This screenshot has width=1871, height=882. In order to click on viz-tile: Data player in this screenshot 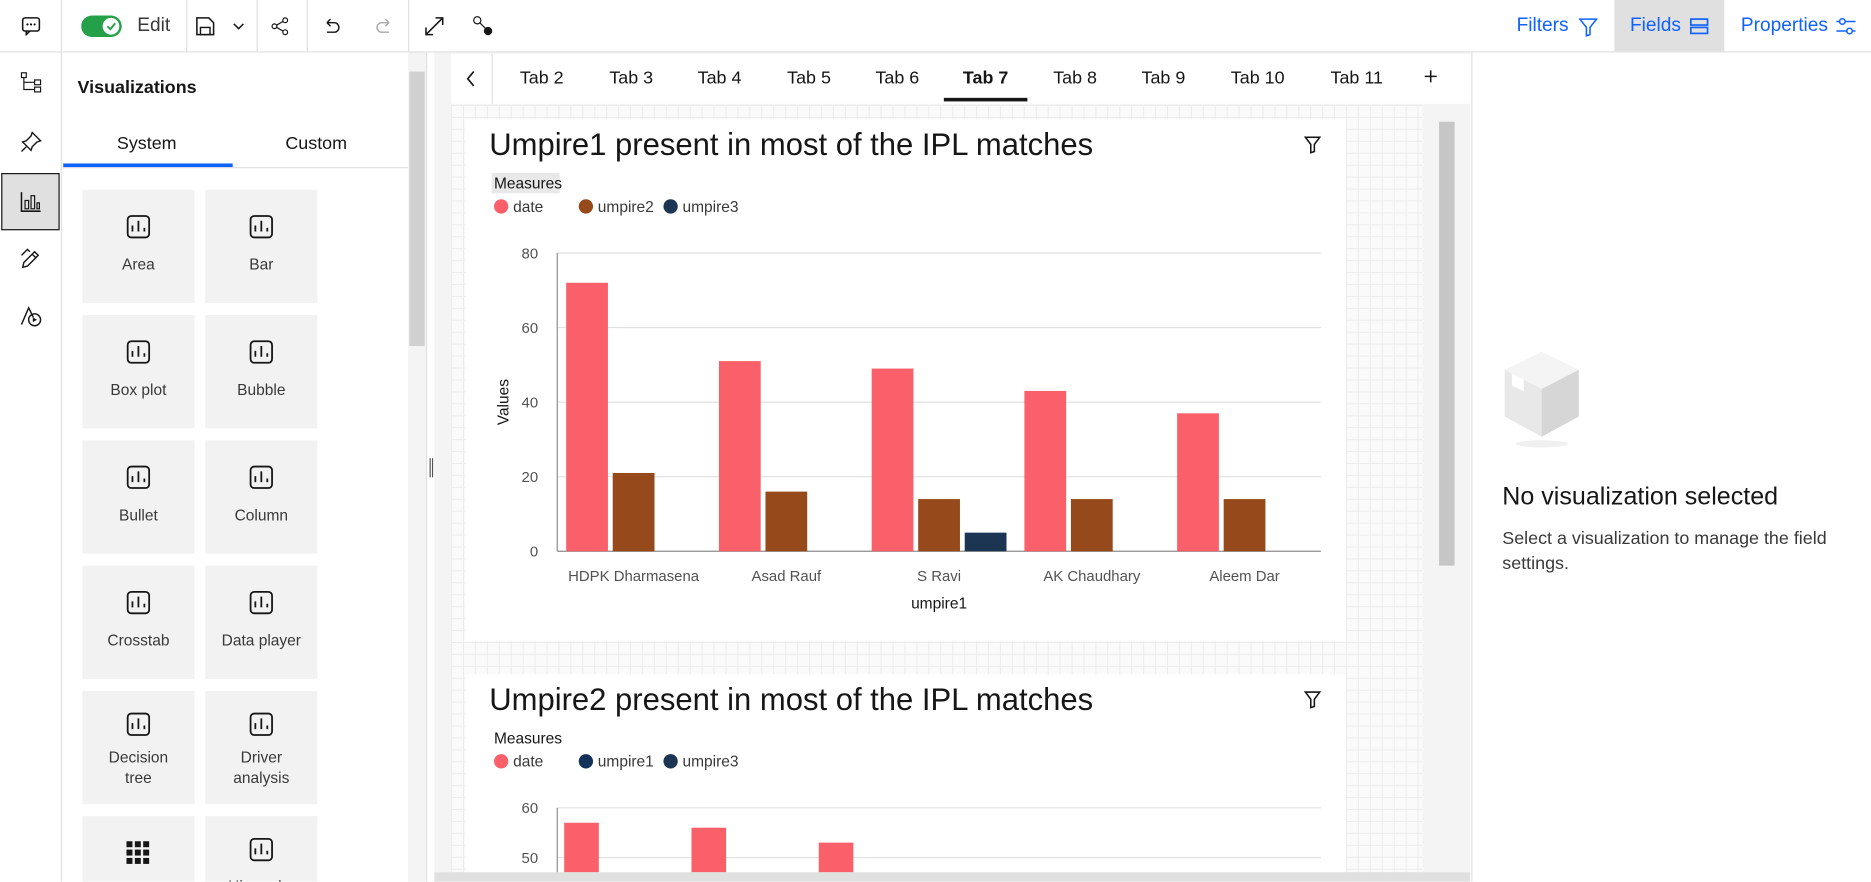, I will do `click(261, 622)`.